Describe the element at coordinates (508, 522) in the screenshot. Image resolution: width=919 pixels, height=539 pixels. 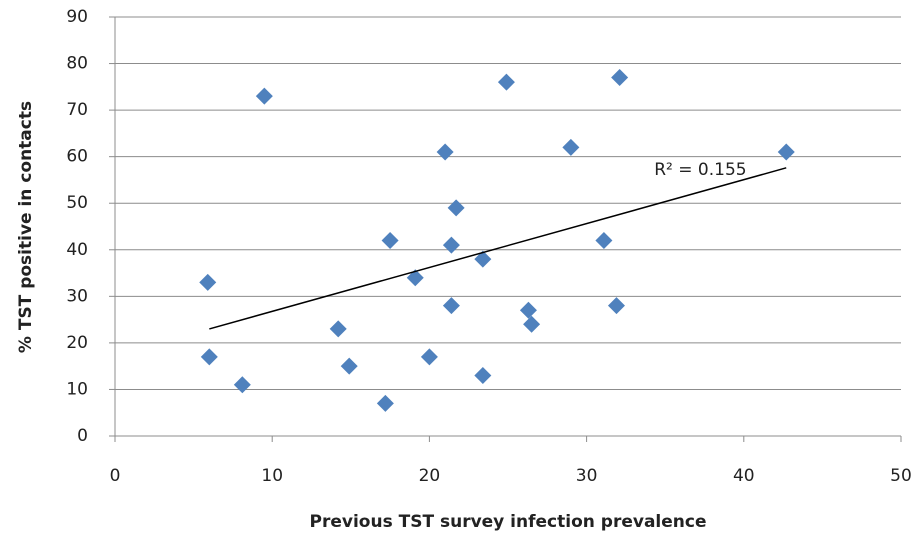
I see `x-axis-title: Previous TST survey infection prevalence` at that location.